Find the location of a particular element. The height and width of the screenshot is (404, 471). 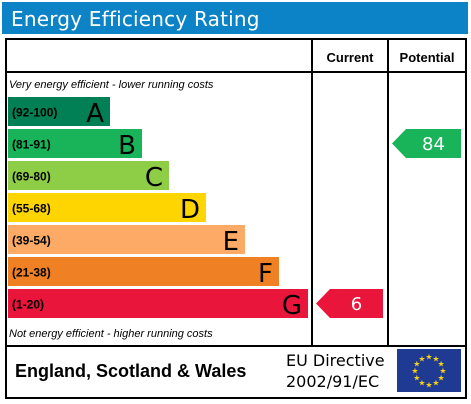

country-label: England, Scotland & Wales is located at coordinates (131, 371).